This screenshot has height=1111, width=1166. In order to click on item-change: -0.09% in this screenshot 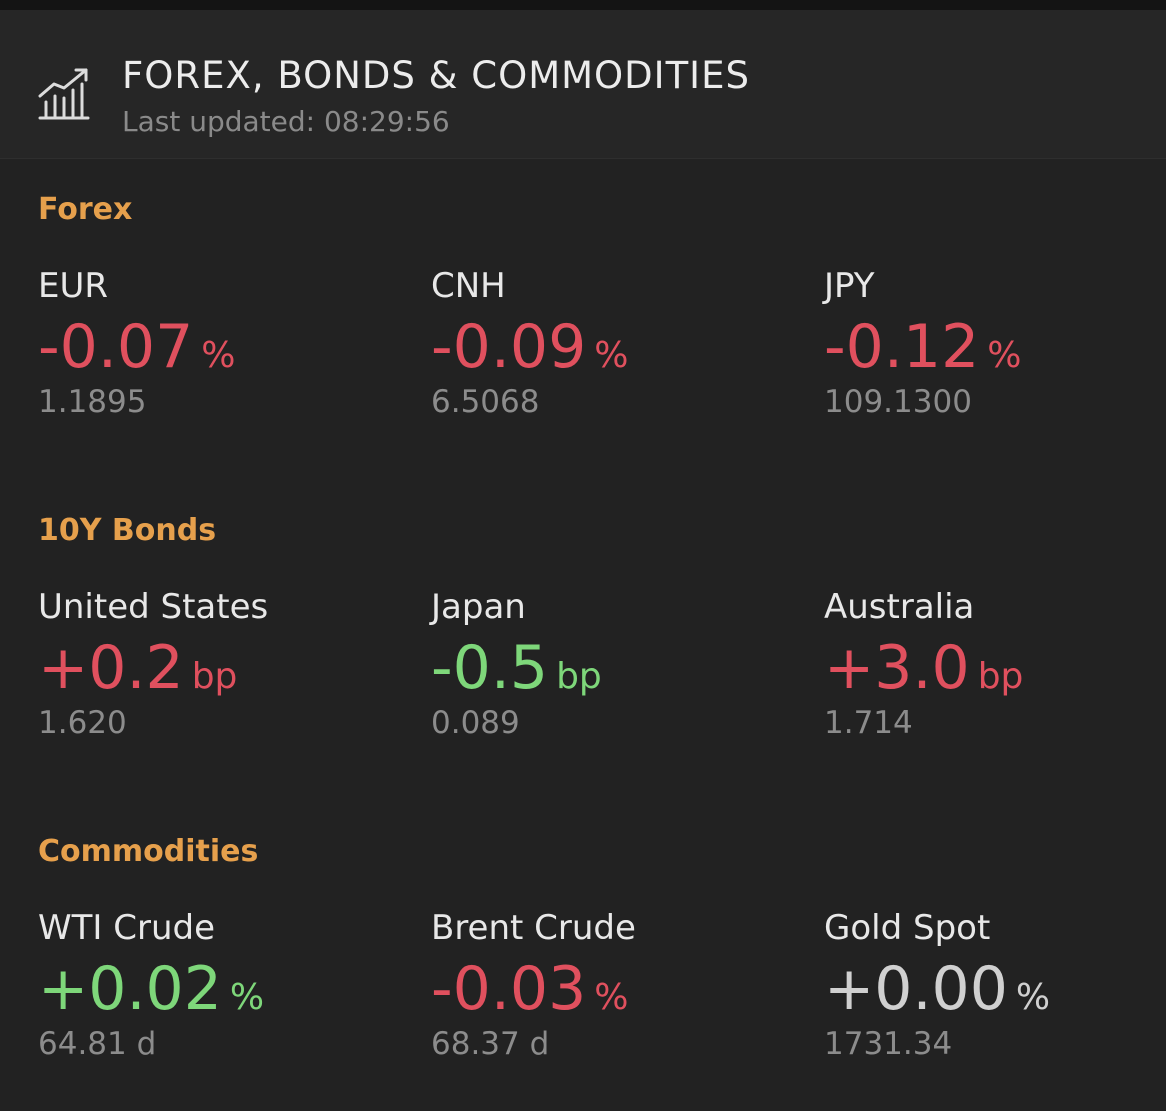, I will do `click(530, 347)`.